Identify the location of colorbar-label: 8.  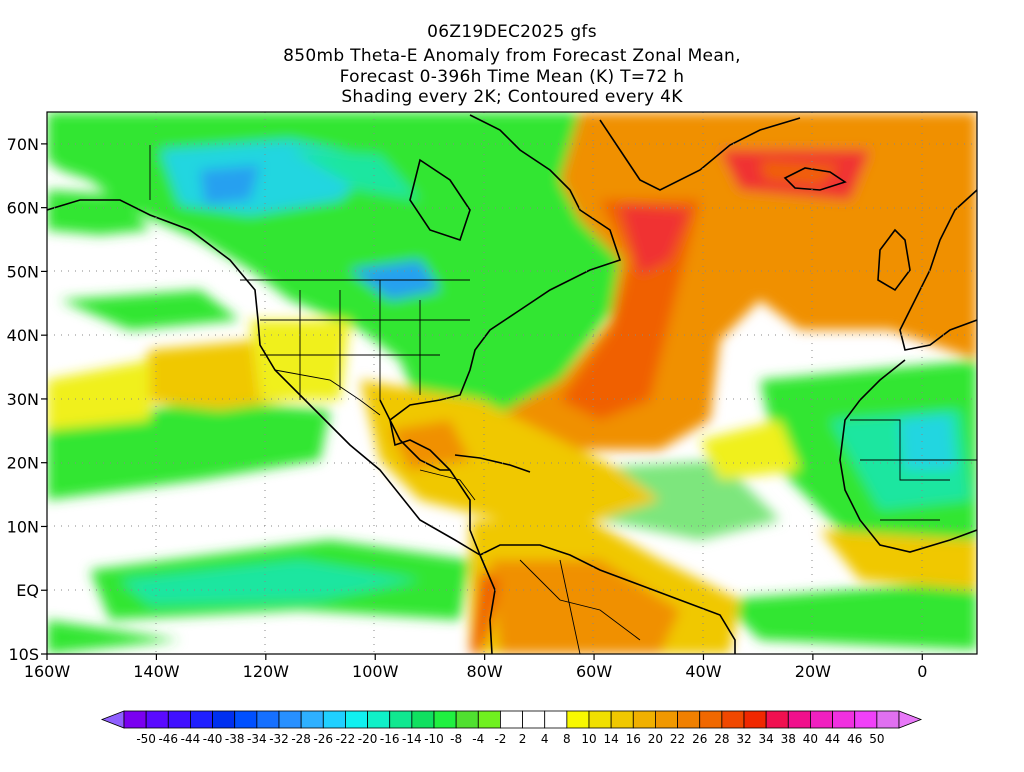
(567, 739).